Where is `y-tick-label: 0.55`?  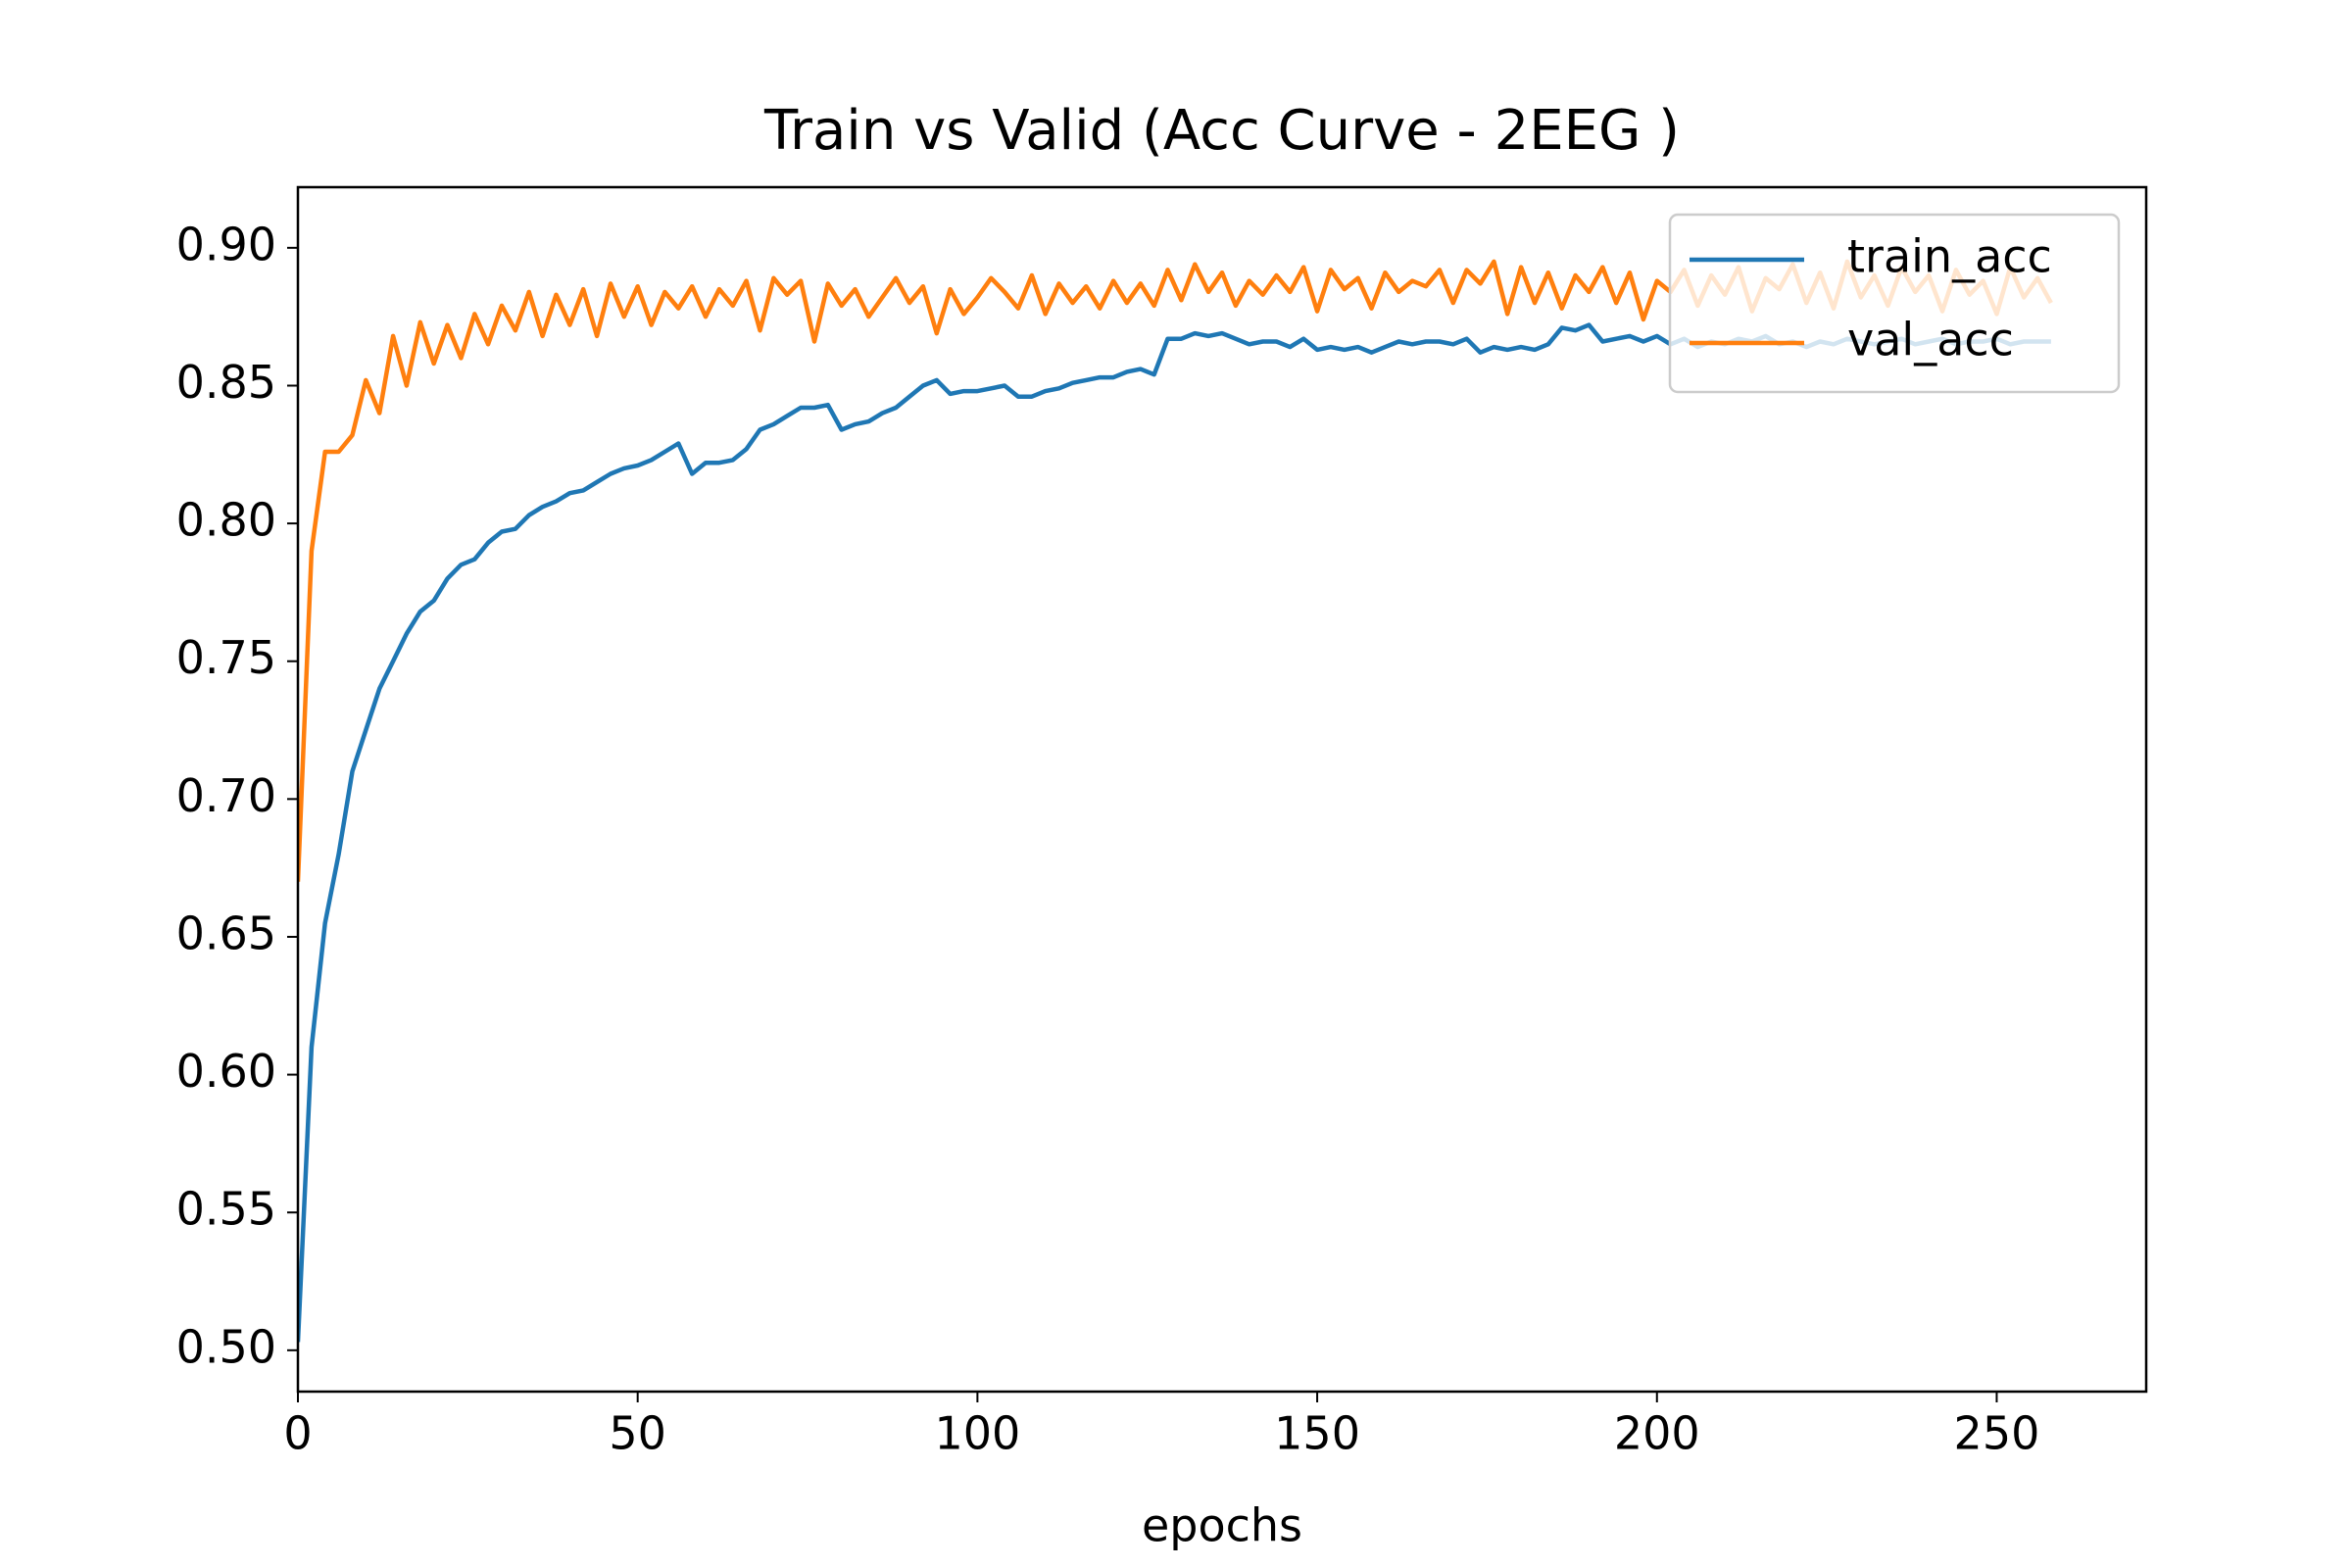
y-tick-label: 0.55 is located at coordinates (226, 1209).